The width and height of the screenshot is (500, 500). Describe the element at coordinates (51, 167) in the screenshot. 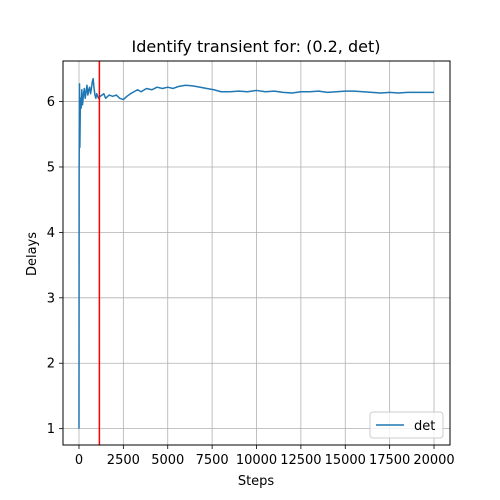

I see `y-tick-label: 5` at that location.